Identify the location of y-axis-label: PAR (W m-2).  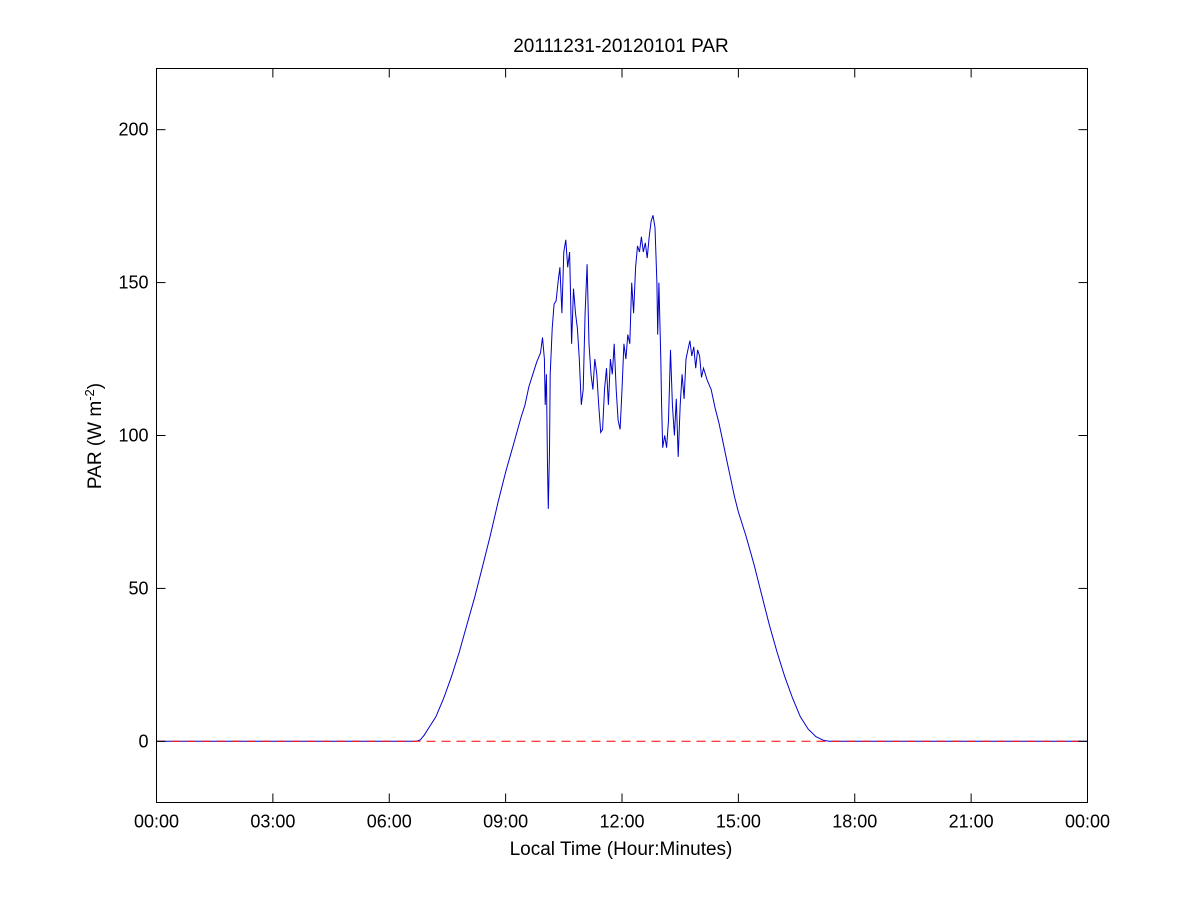
(94, 436).